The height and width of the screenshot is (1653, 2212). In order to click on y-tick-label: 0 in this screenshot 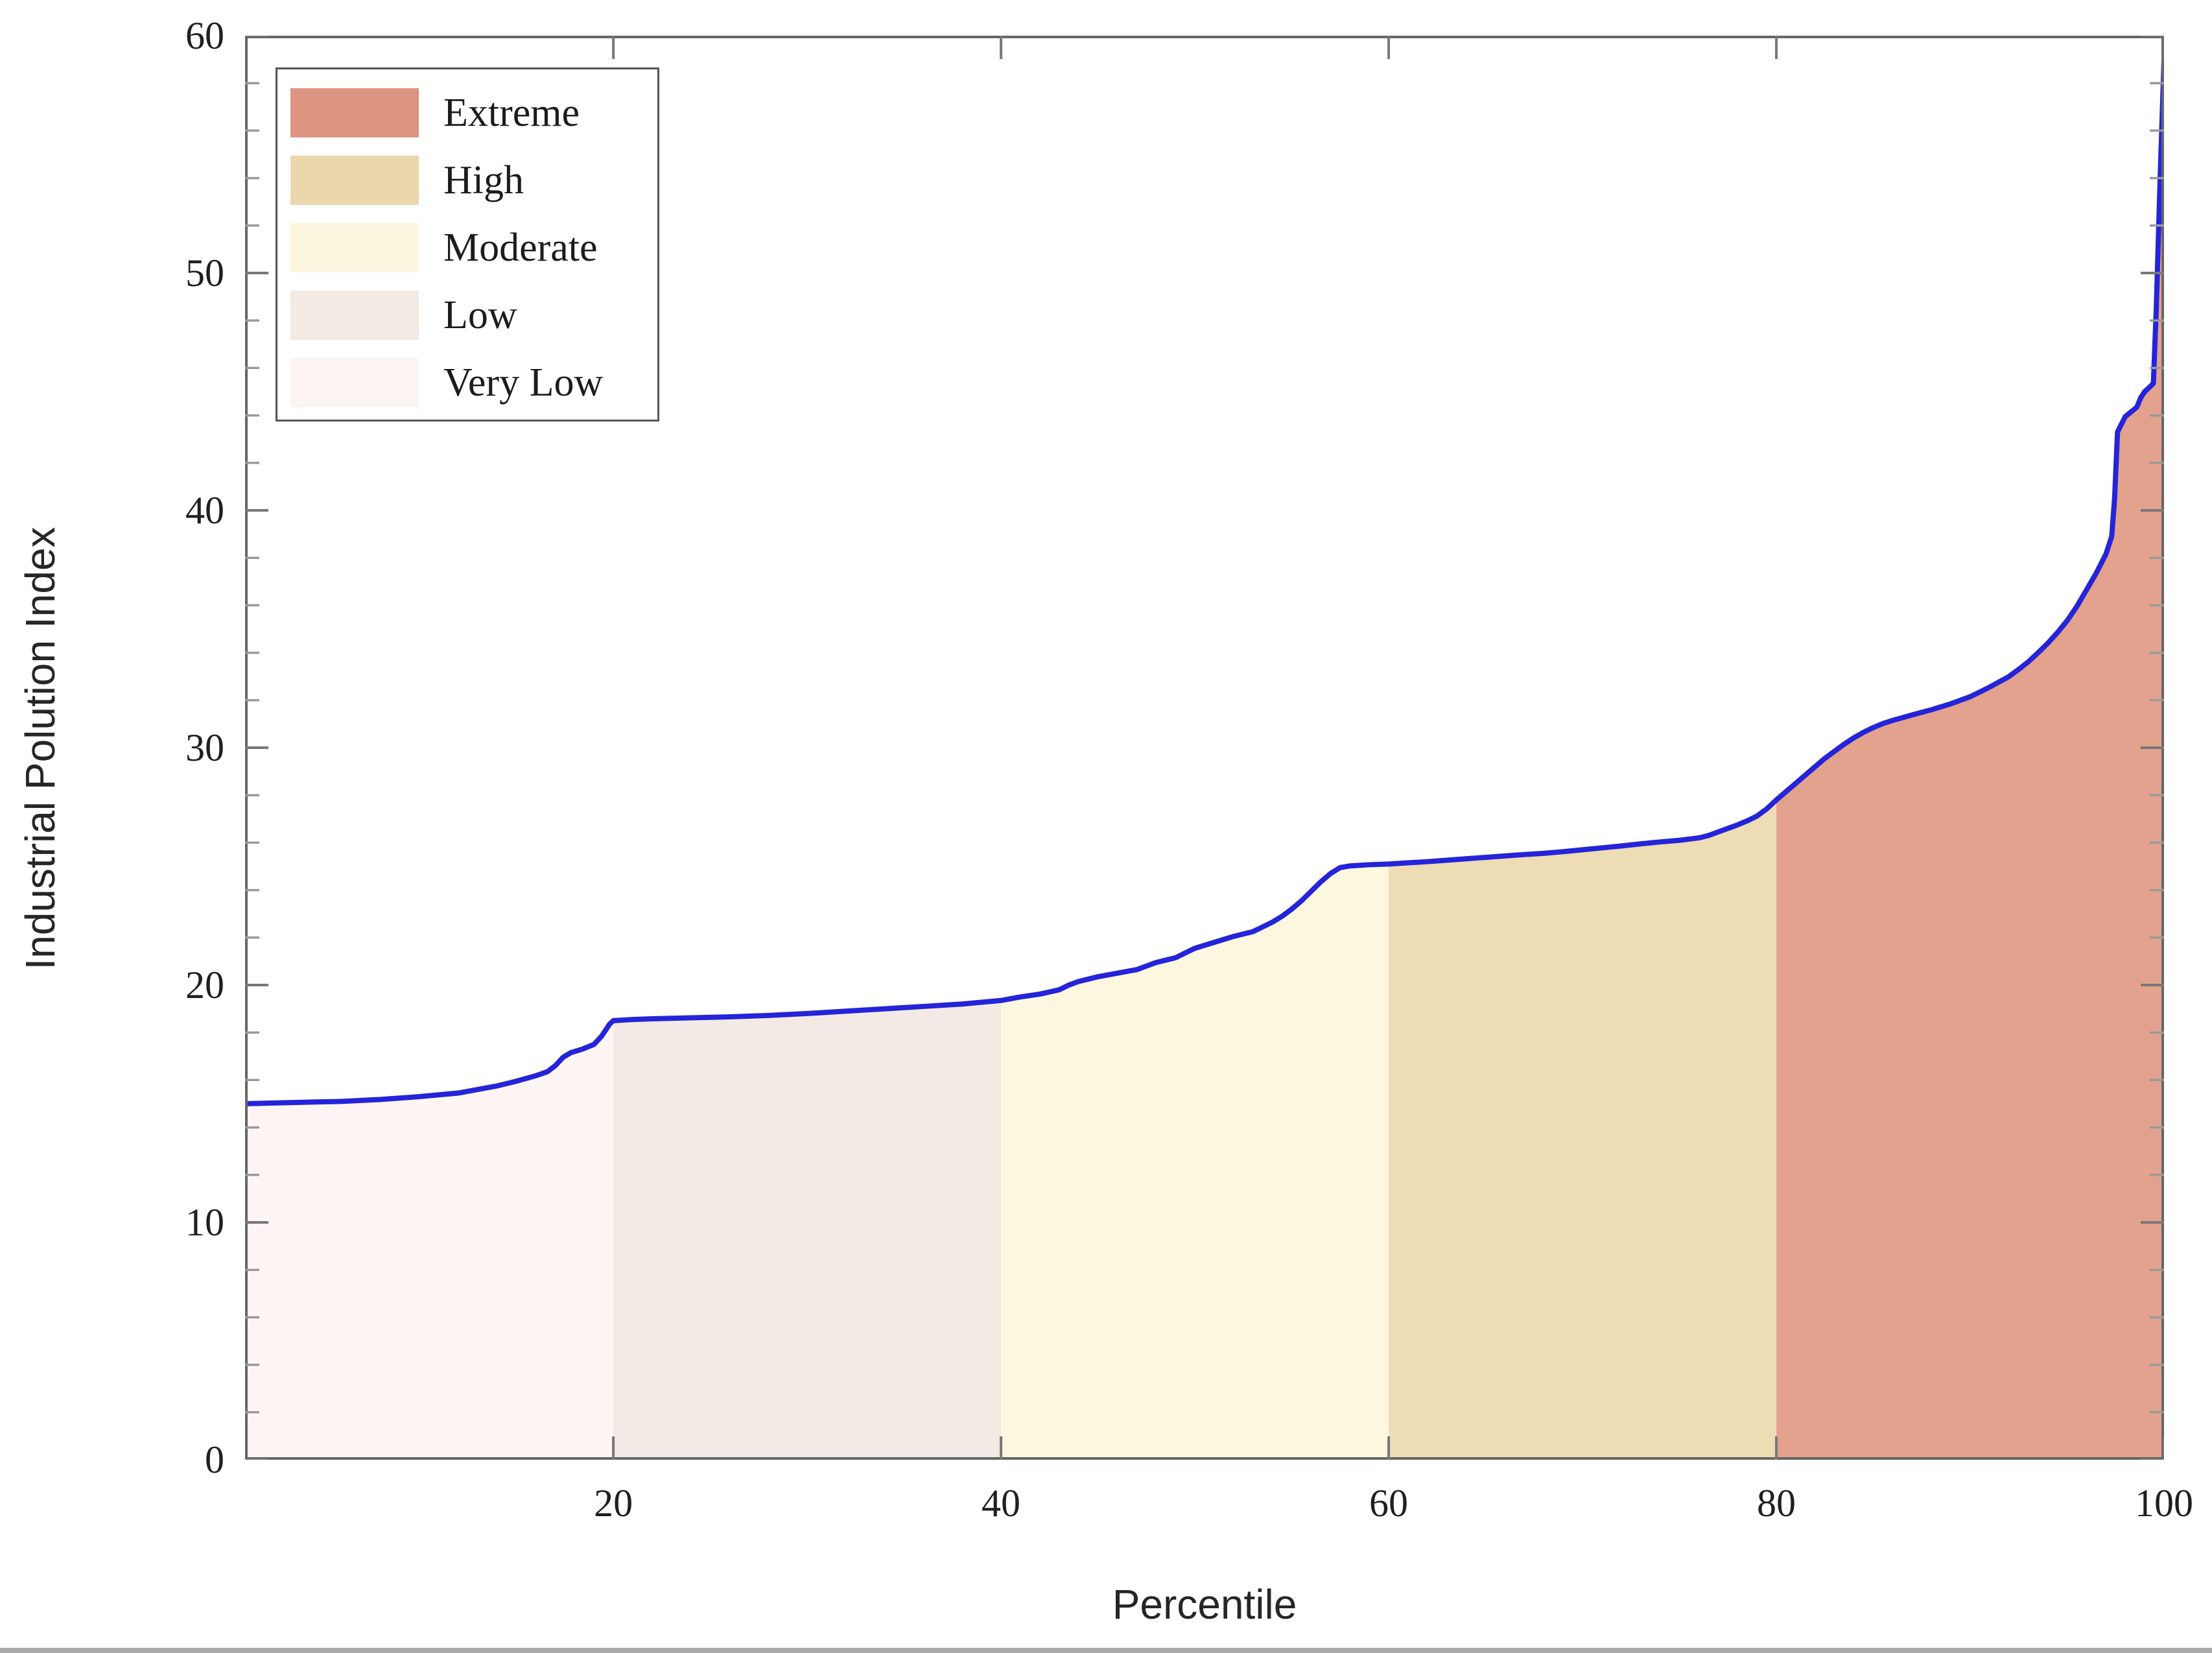, I will do `click(215, 1459)`.